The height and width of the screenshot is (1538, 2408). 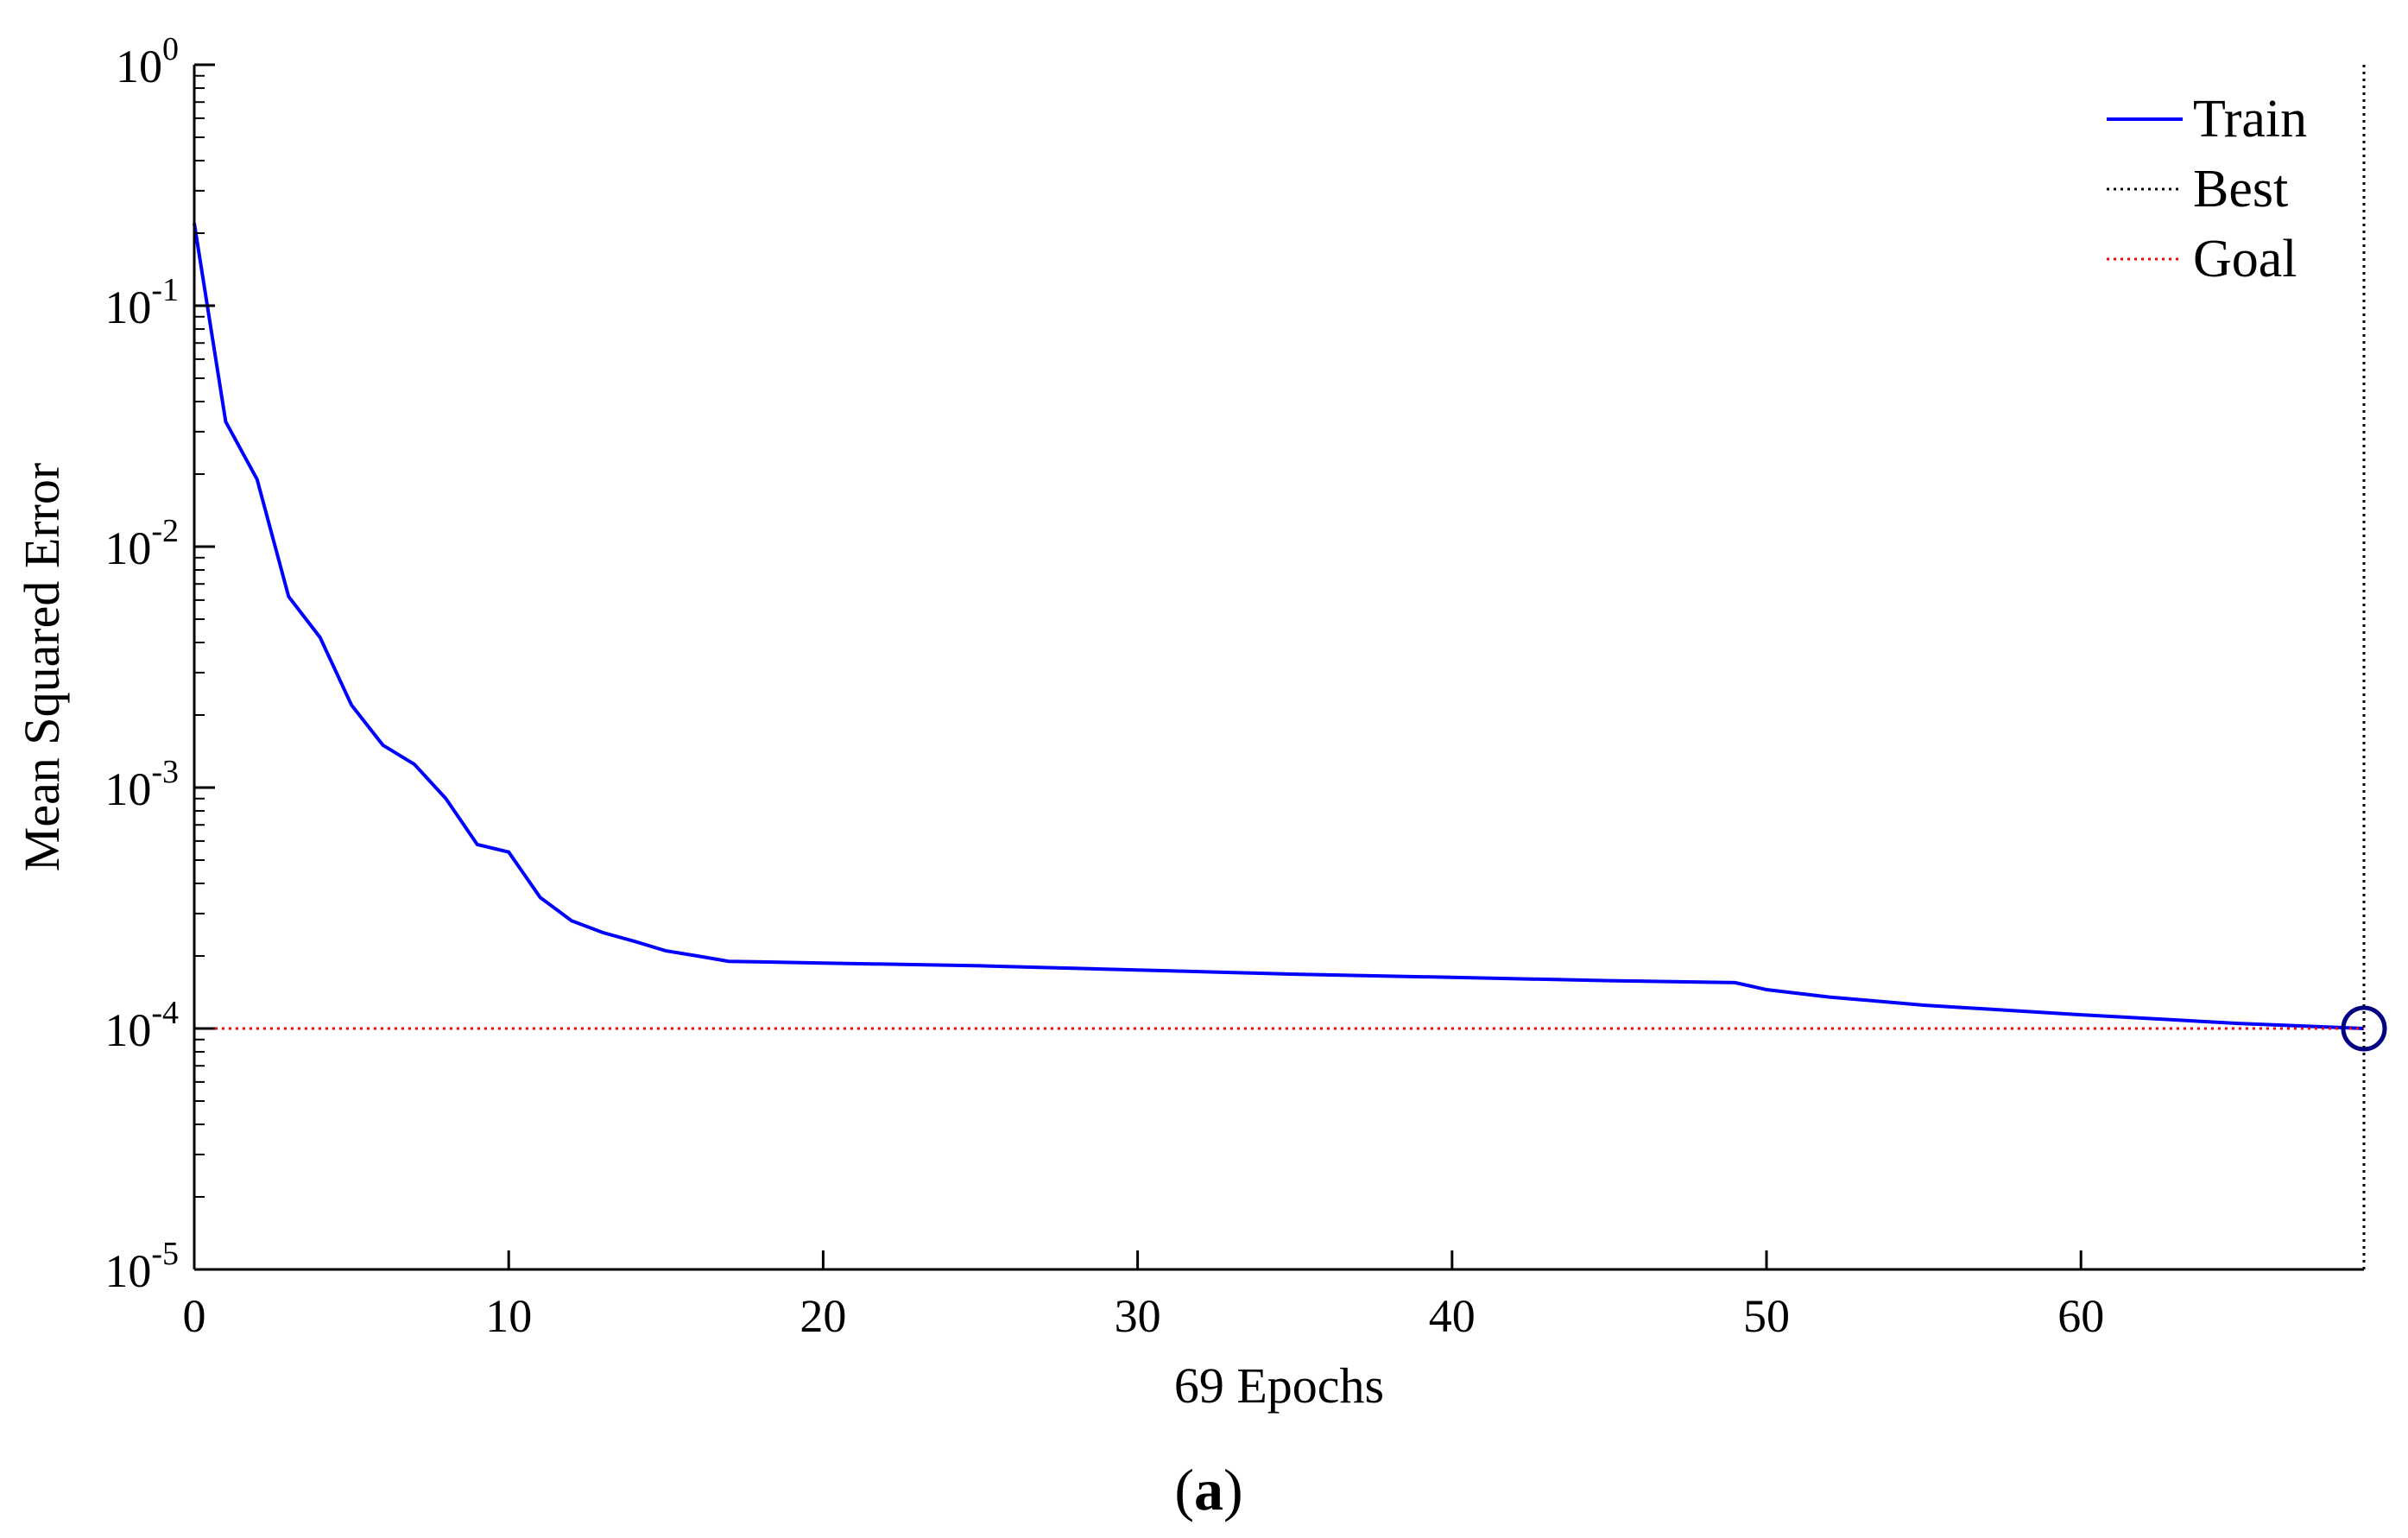 I want to click on legend-label-goal: Goal, so click(x=2245, y=259).